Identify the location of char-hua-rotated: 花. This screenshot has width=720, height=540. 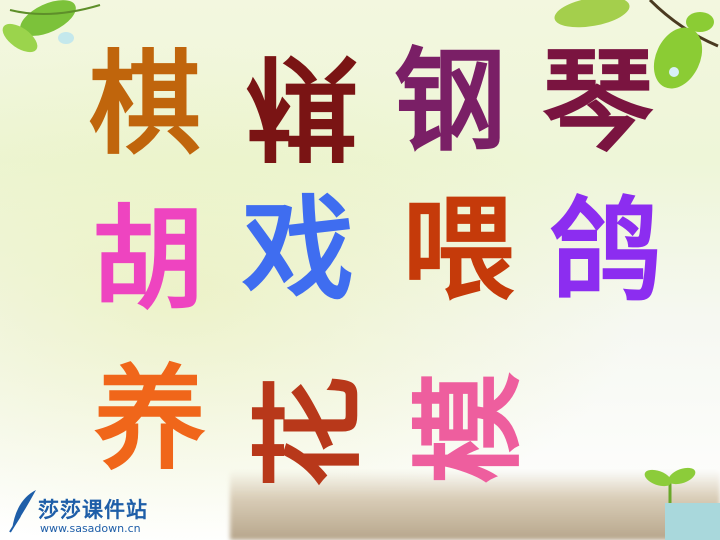
(310, 432).